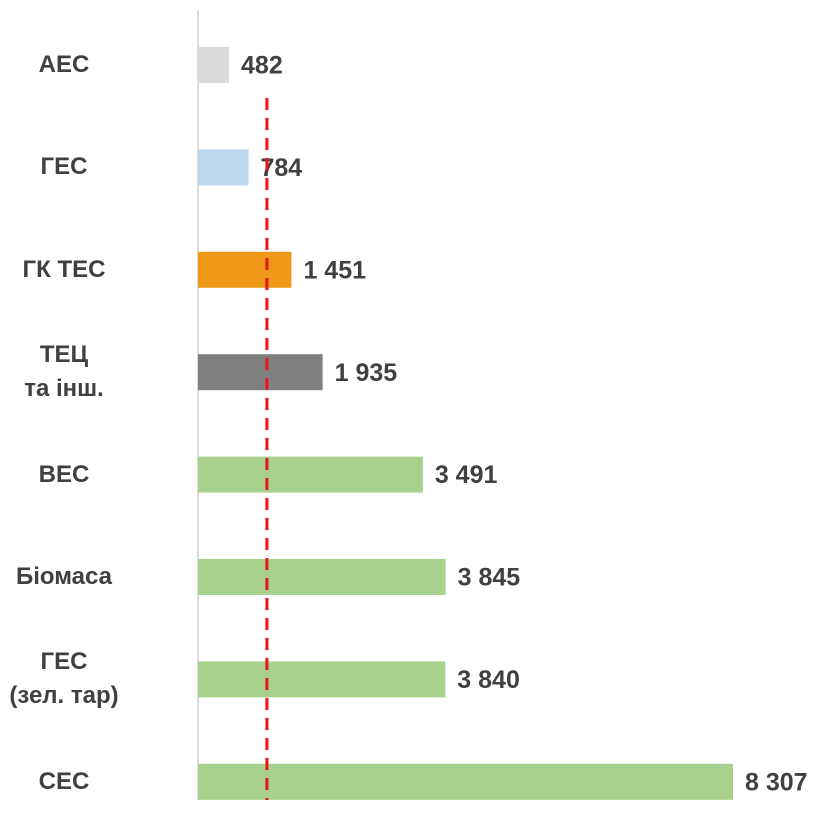 The height and width of the screenshot is (827, 834). I want to click on value-label: 3 845, so click(489, 578).